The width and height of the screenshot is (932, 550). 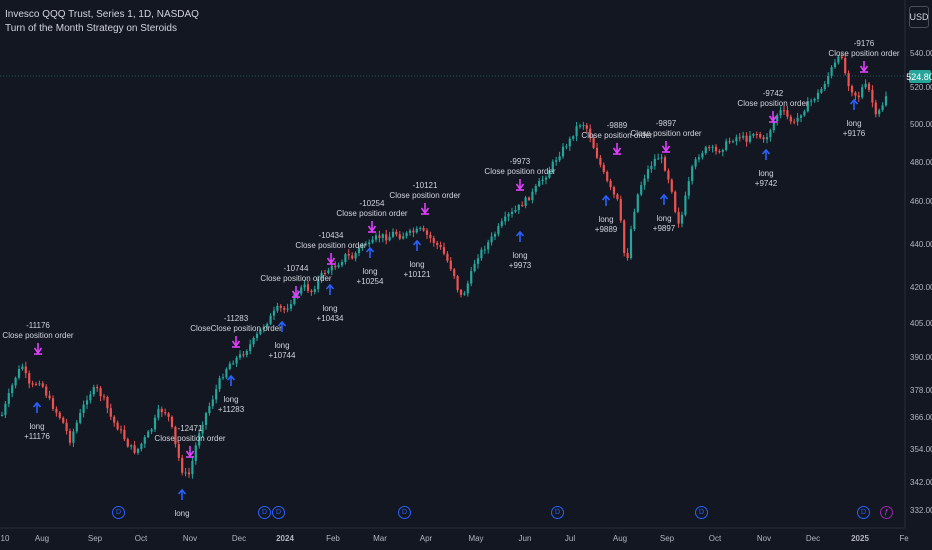 I want to click on close-order-label: CloseClose position order, so click(x=236, y=328).